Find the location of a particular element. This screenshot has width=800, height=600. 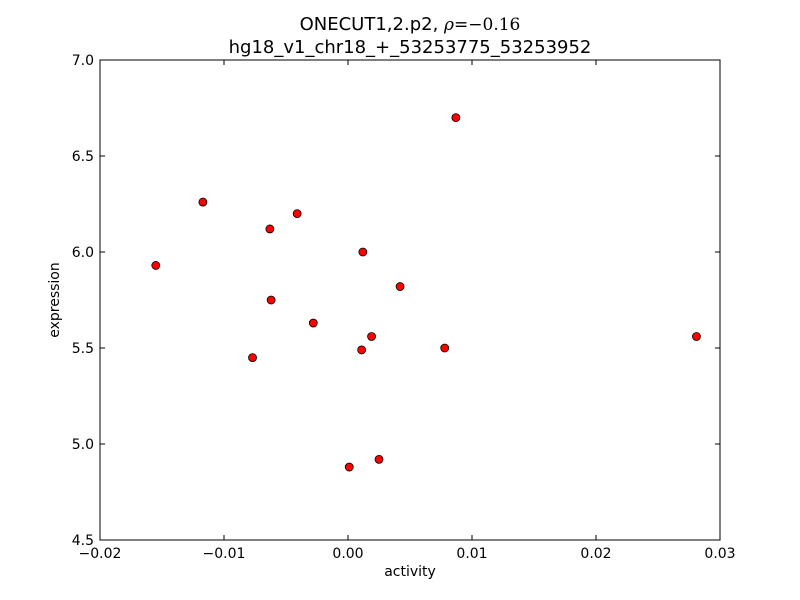

y-tick-label: 5.5 is located at coordinates (83, 349).